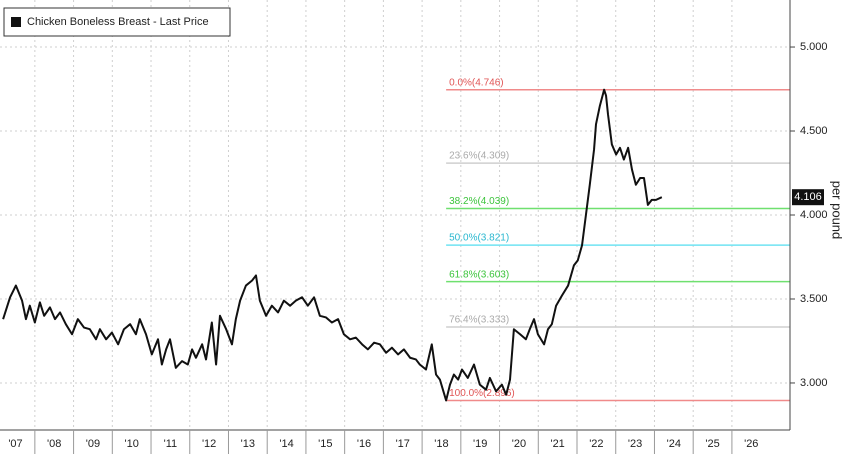 The height and width of the screenshot is (454, 848). I want to click on legend-box, so click(117, 22).